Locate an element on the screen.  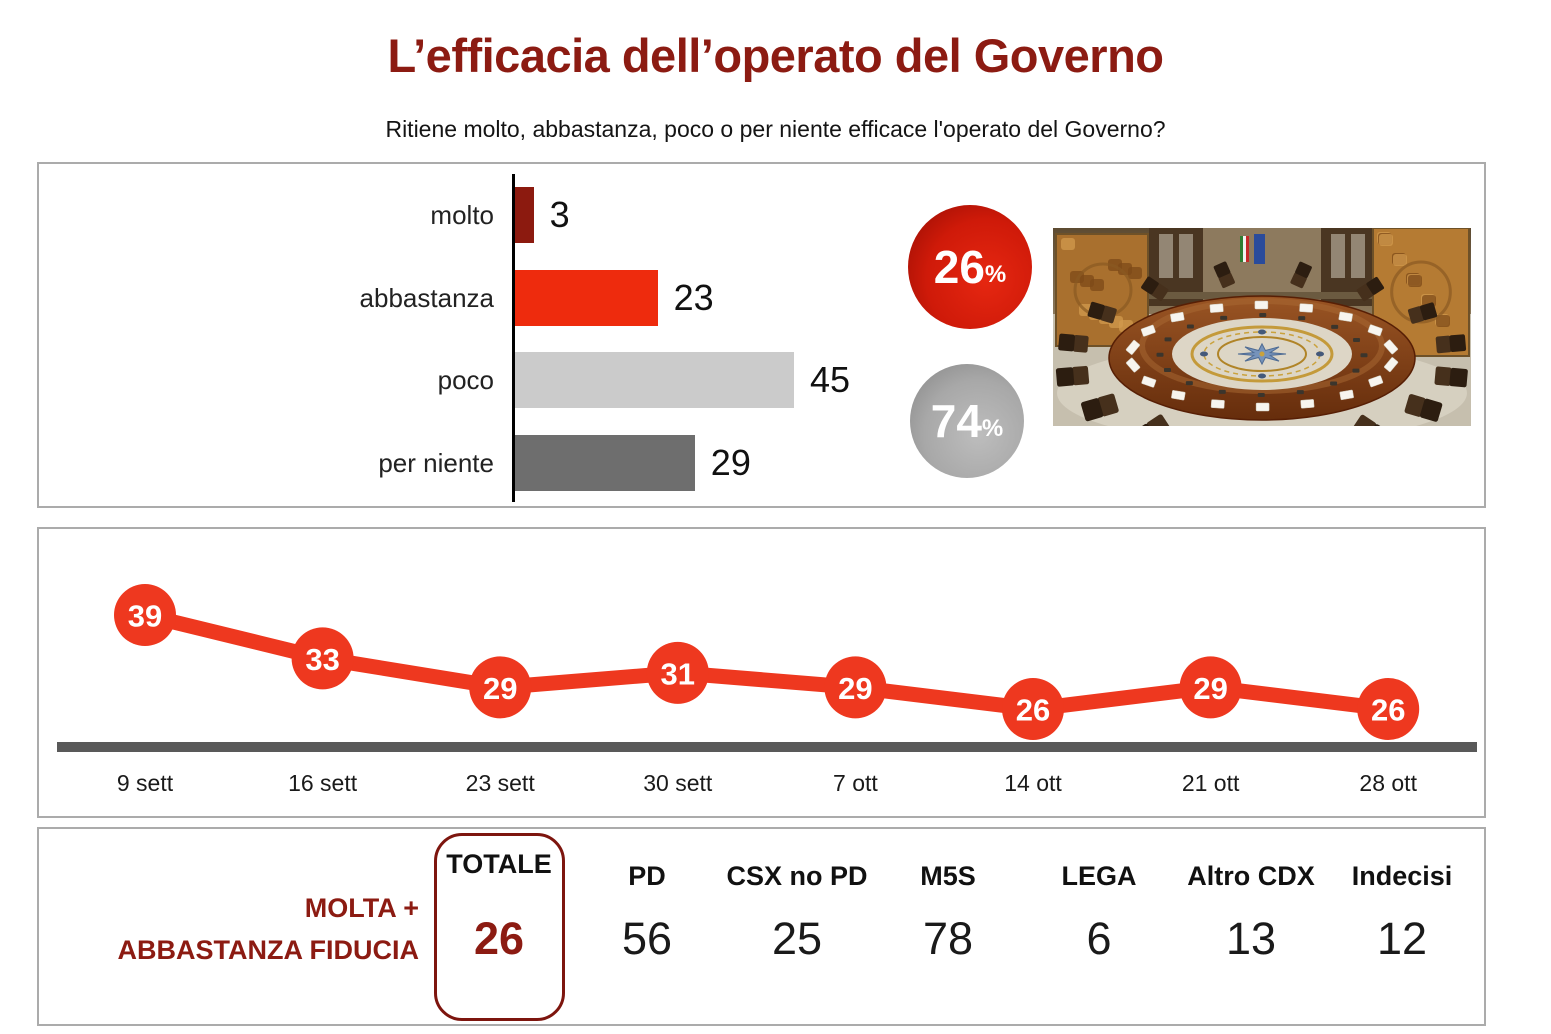
column-indecisi: Indecisi 12 is located at coordinates (1402, 926).